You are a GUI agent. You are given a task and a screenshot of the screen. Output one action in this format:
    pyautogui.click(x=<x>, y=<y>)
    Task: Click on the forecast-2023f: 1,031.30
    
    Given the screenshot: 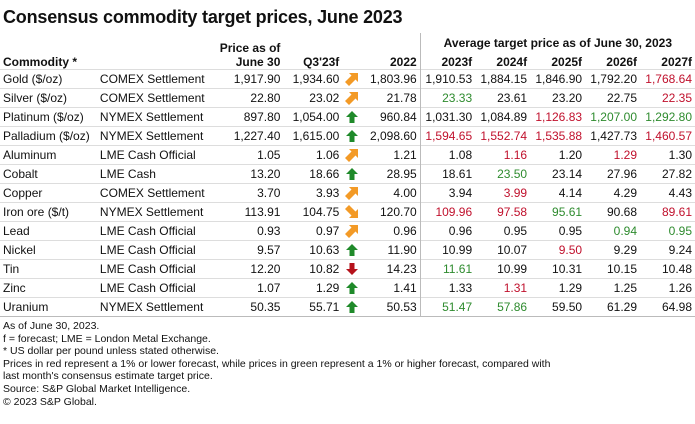 What is the action you would take?
    pyautogui.click(x=448, y=116)
    